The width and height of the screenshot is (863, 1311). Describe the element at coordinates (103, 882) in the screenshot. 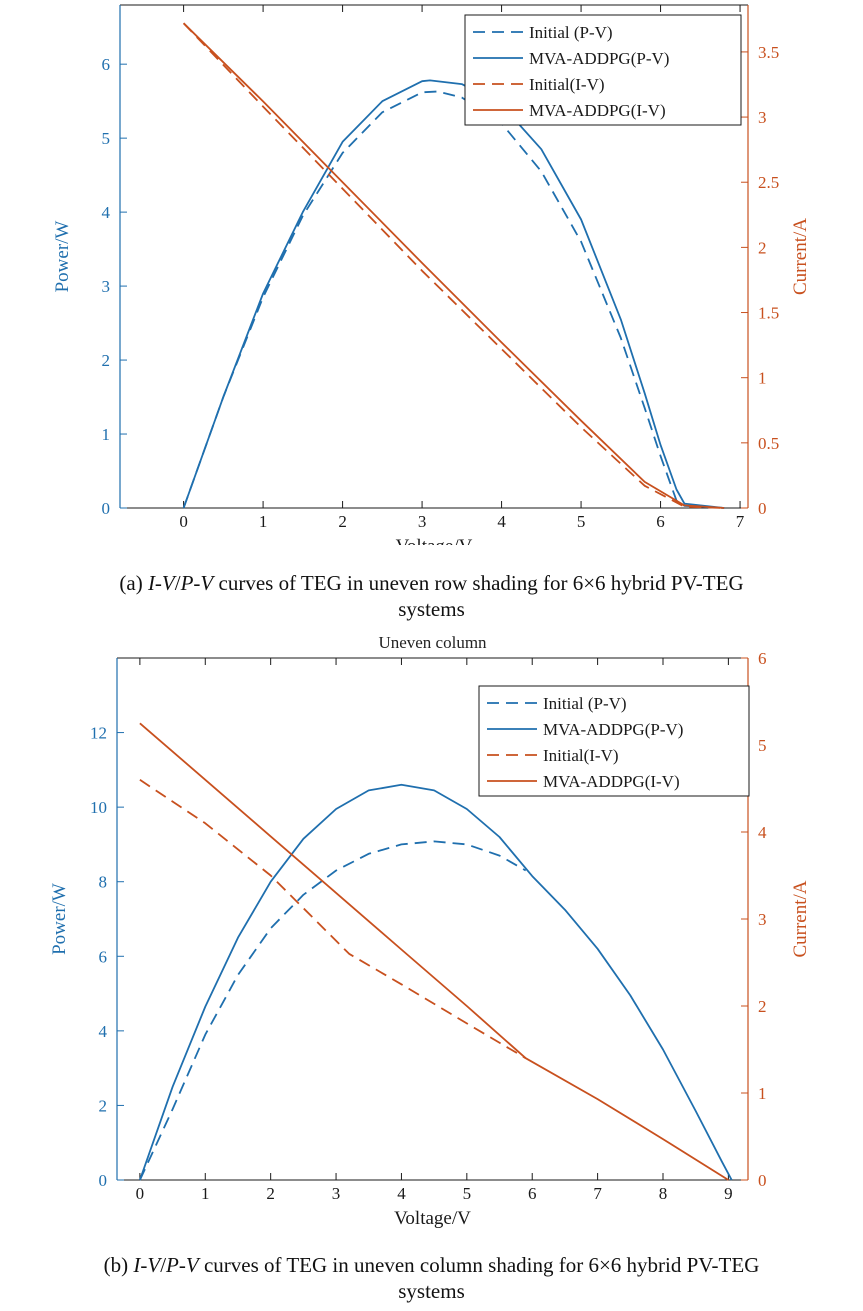

I see `y-tick-label: 8` at that location.